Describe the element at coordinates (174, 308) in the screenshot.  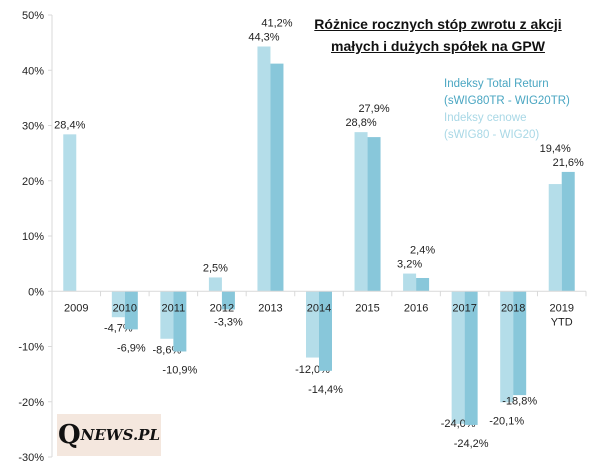
I see `x-tick-label-2011: 2011` at that location.